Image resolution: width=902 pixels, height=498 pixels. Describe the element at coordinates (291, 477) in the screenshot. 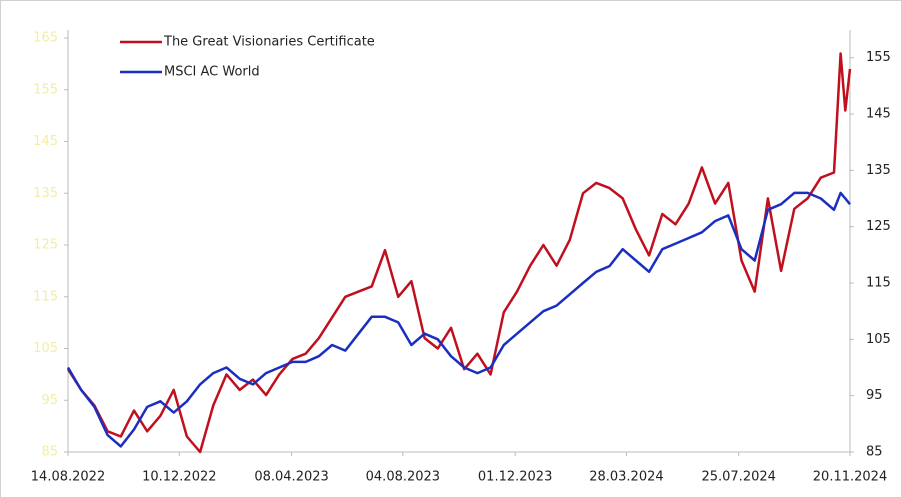

I see `x-tick-label: 08.04.2023` at that location.